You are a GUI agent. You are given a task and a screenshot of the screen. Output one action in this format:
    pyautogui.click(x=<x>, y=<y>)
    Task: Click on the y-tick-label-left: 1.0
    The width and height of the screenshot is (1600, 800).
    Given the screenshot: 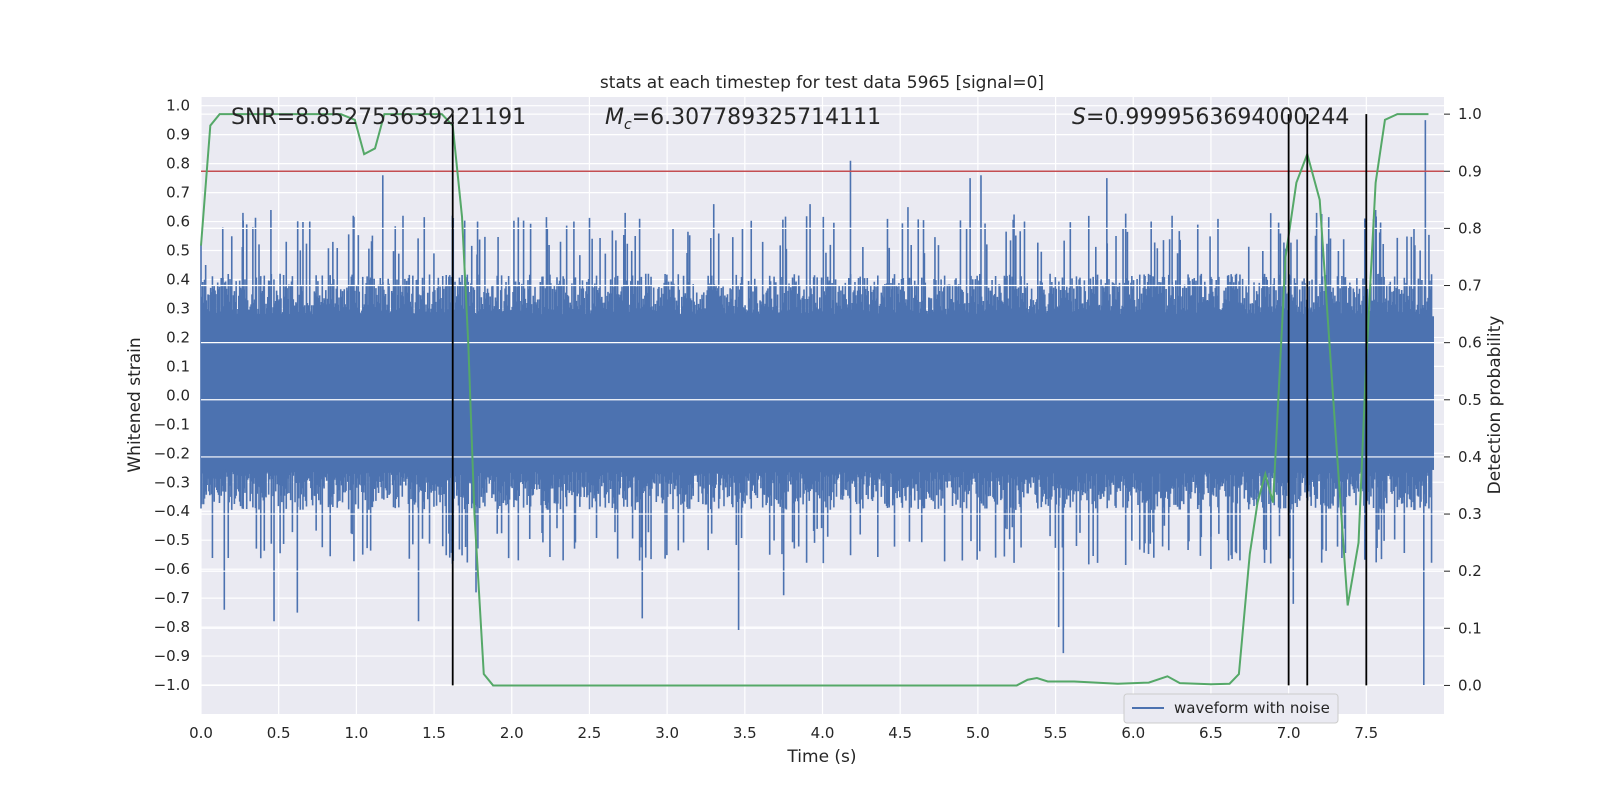 What is the action you would take?
    pyautogui.click(x=178, y=106)
    